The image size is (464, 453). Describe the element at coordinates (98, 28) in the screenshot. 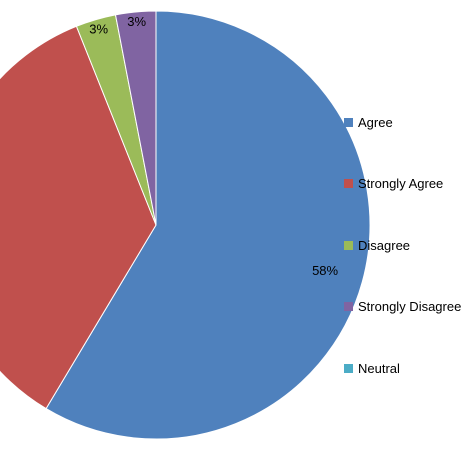

I see `slice-label-disagree: 3%` at that location.